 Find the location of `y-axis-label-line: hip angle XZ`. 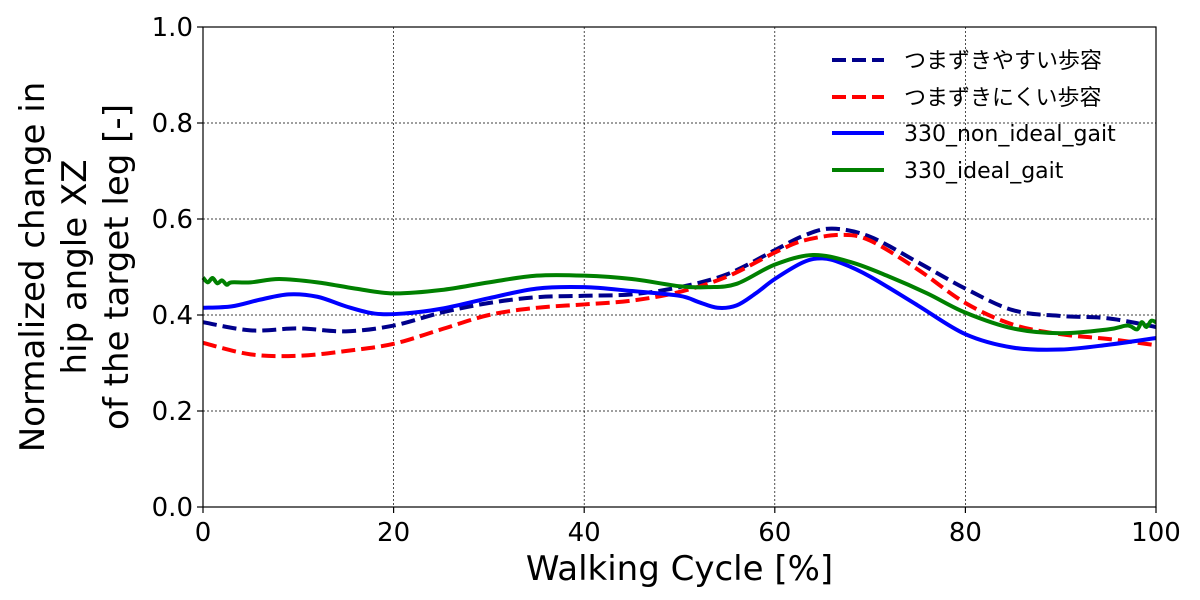

y-axis-label-line: hip angle XZ is located at coordinates (75, 266).